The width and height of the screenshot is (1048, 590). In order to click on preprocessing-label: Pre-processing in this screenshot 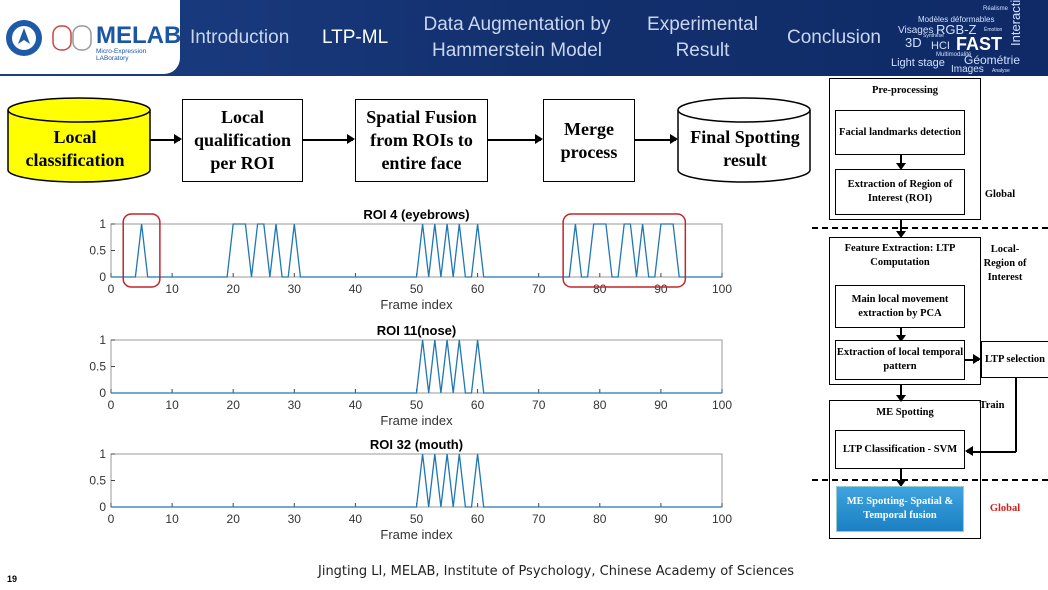, I will do `click(905, 90)`.